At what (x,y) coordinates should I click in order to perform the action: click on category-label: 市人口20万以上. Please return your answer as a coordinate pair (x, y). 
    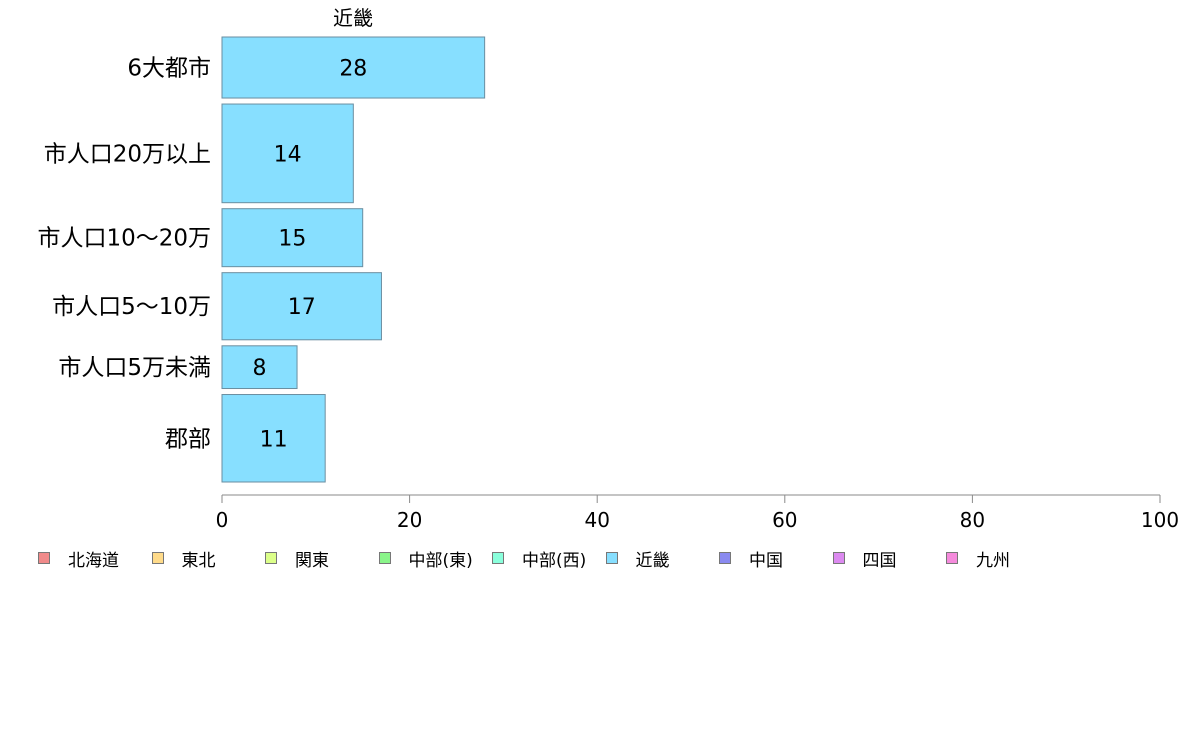
    Looking at the image, I should click on (127, 154).